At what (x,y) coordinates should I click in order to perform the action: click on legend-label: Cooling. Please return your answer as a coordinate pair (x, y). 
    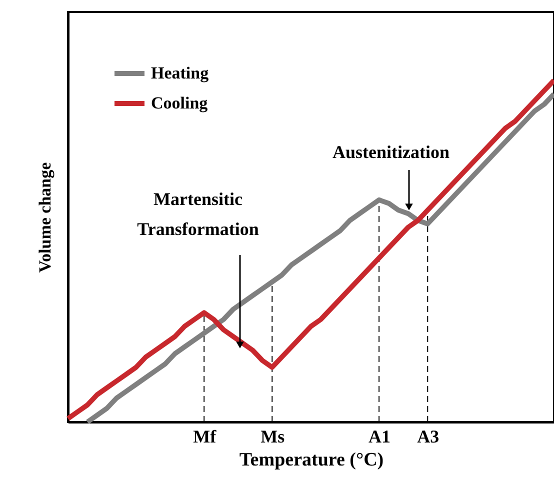
    Looking at the image, I should click on (179, 103).